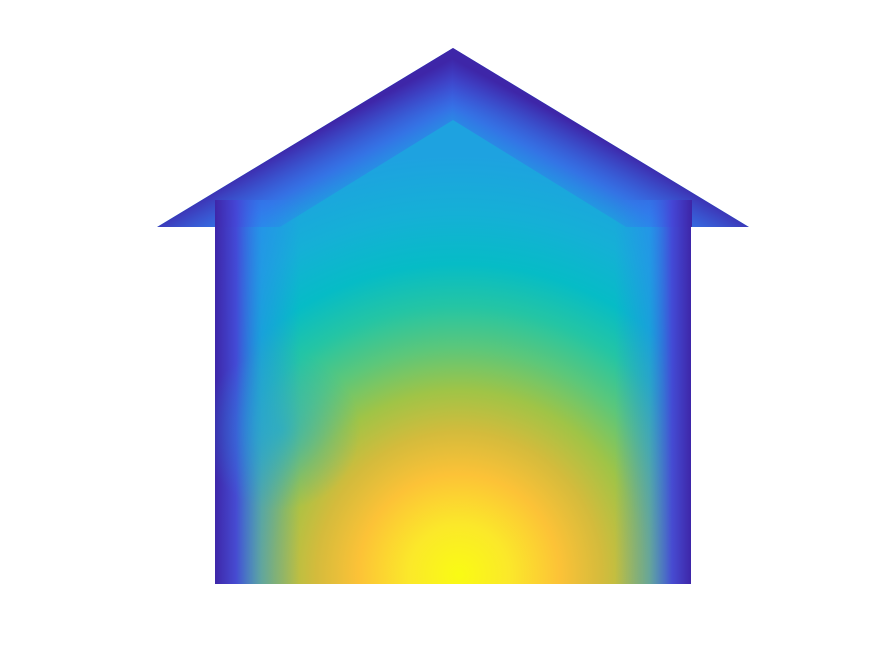 The width and height of the screenshot is (875, 656). I want to click on roof-right-cold-band, so click(601, 137).